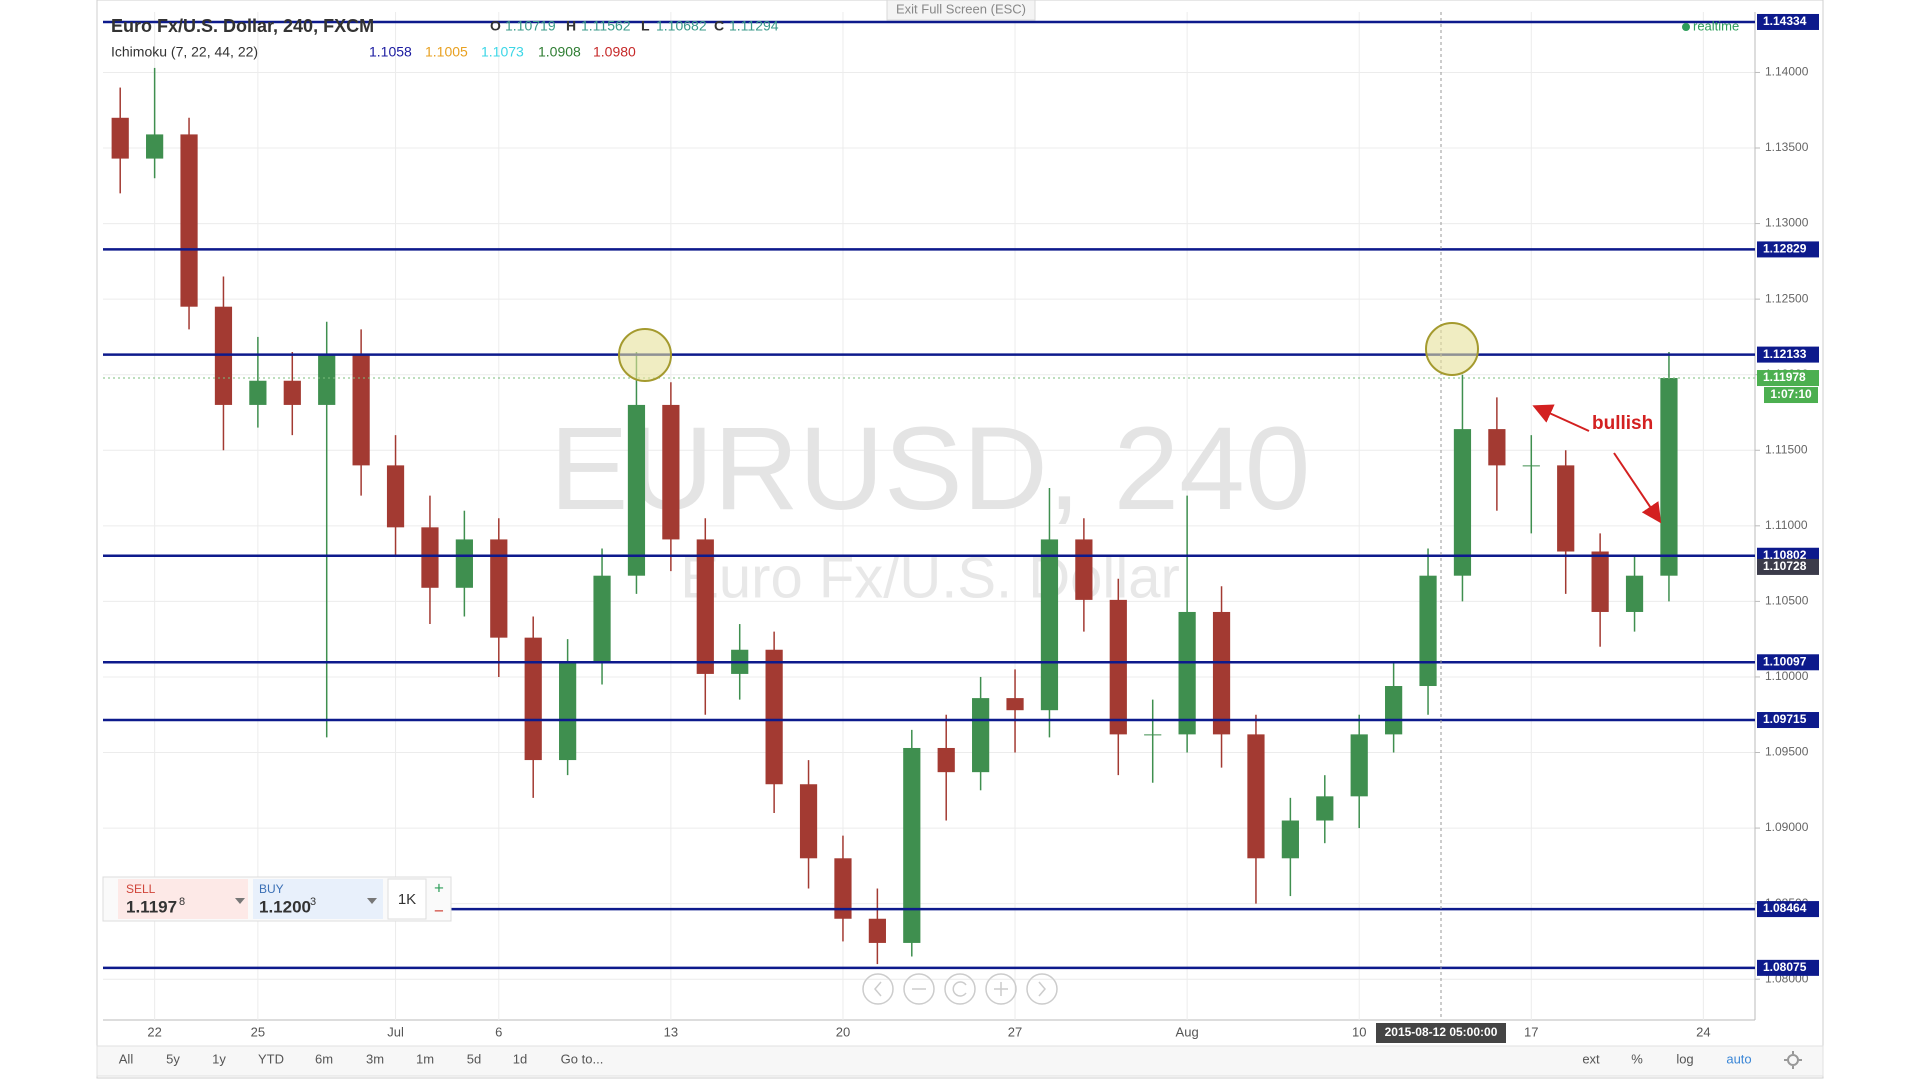 The width and height of the screenshot is (1920, 1080). What do you see at coordinates (520, 1058) in the screenshot?
I see `range-button: 1d` at bounding box center [520, 1058].